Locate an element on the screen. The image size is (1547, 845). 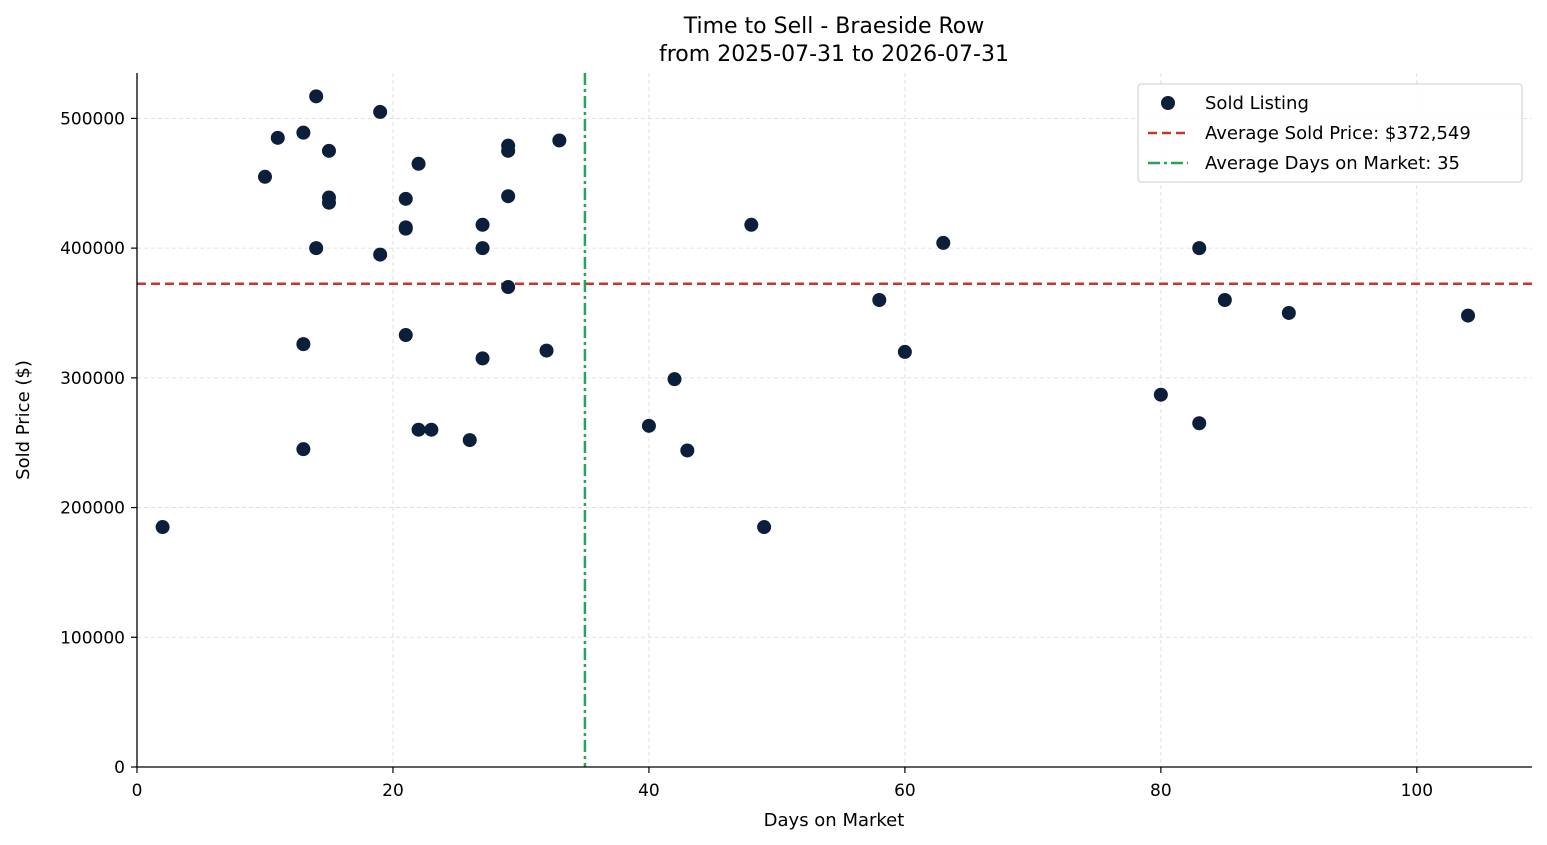
legend-label-avg-days: Average Days on Market: 35 is located at coordinates (1332, 163).